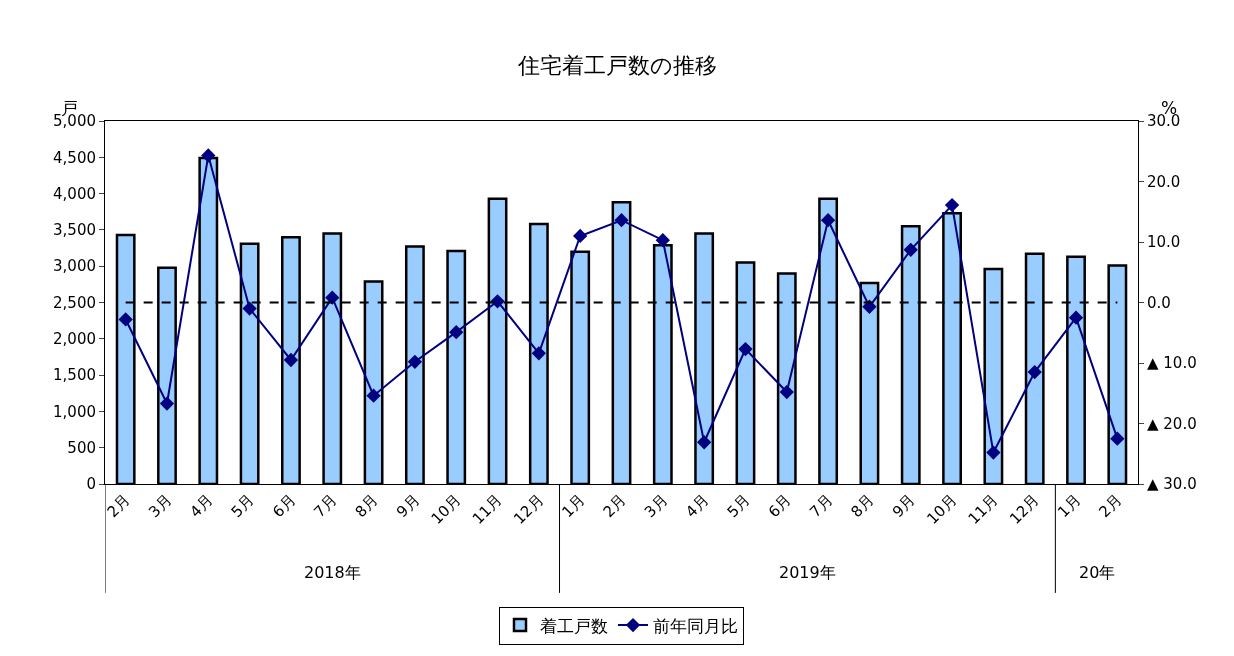 The width and height of the screenshot is (1234, 656). What do you see at coordinates (74, 411) in the screenshot?
I see `y-tick-label: 1,000` at bounding box center [74, 411].